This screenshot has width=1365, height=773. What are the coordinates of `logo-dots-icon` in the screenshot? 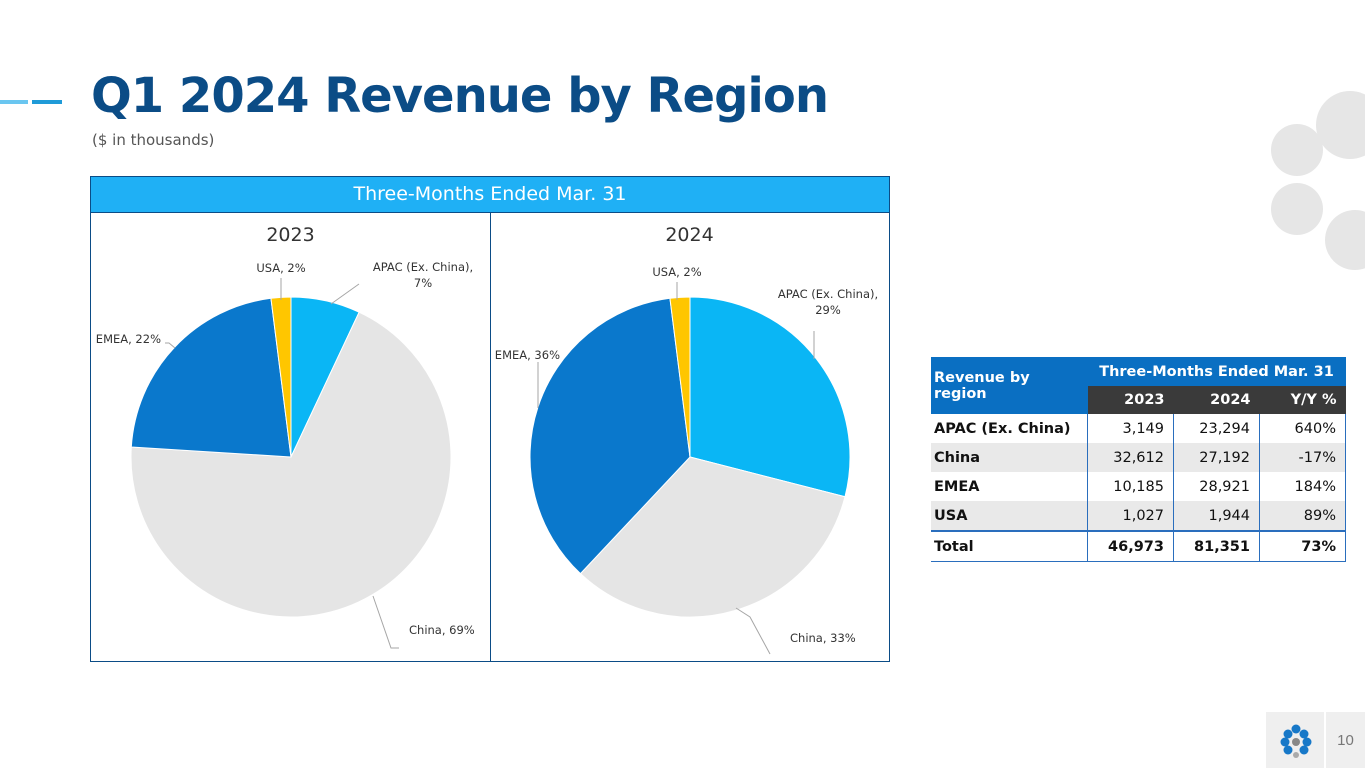 It's located at (1296, 741).